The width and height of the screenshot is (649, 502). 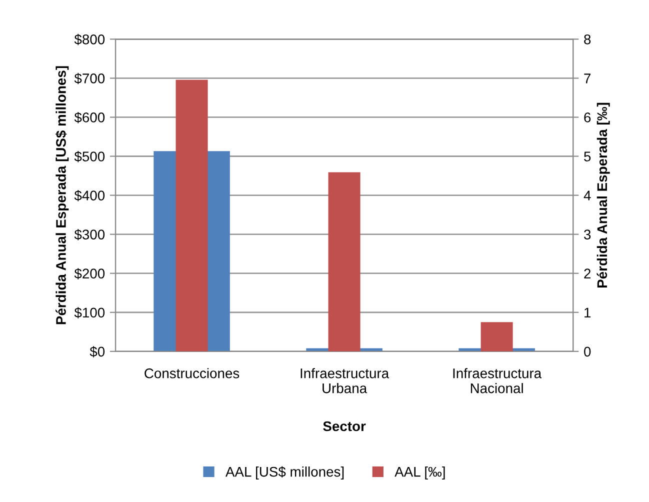 I want to click on x-tick-label: Infraestructura Nacional, so click(x=497, y=381).